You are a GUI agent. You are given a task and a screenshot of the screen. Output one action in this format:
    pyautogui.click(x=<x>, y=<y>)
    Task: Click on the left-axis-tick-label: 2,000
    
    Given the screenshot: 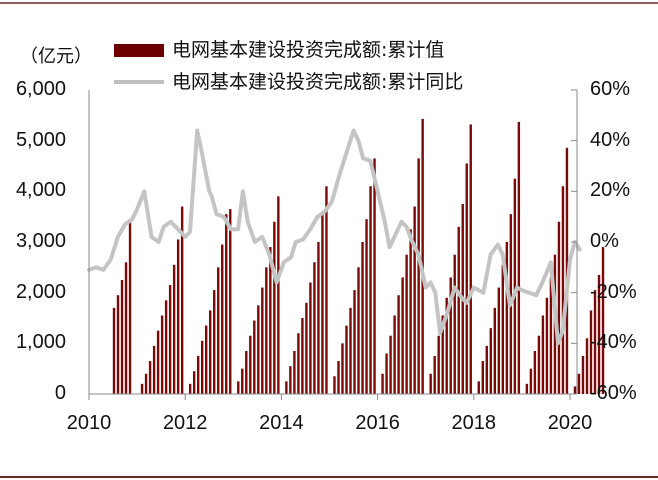 What is the action you would take?
    pyautogui.click(x=40, y=291)
    